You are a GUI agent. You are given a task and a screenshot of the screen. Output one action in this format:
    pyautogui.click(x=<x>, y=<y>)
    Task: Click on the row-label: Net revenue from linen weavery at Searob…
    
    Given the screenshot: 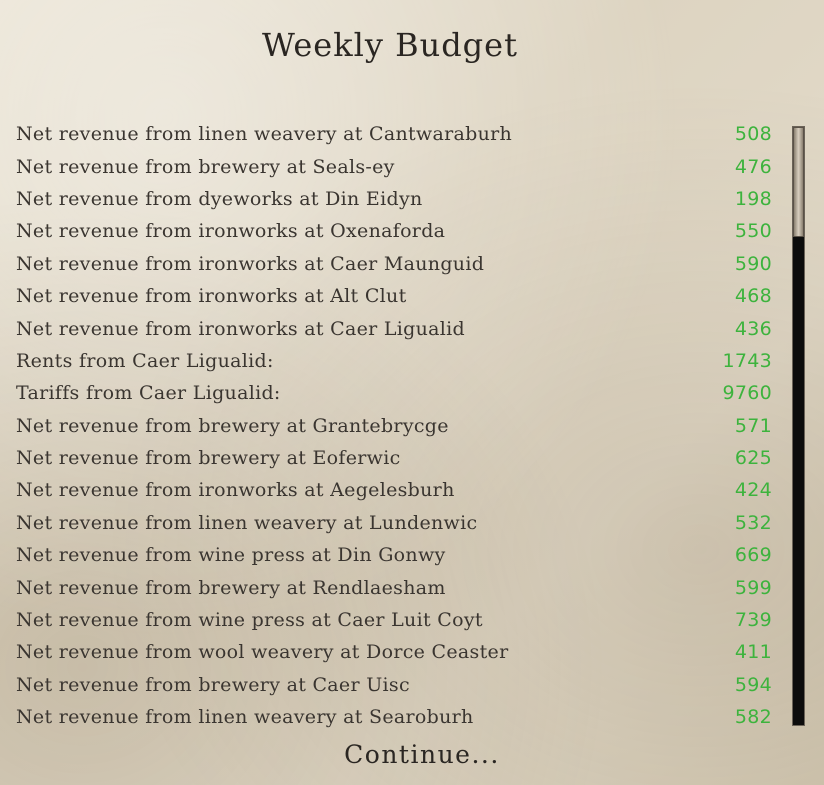 What is the action you would take?
    pyautogui.click(x=245, y=717)
    